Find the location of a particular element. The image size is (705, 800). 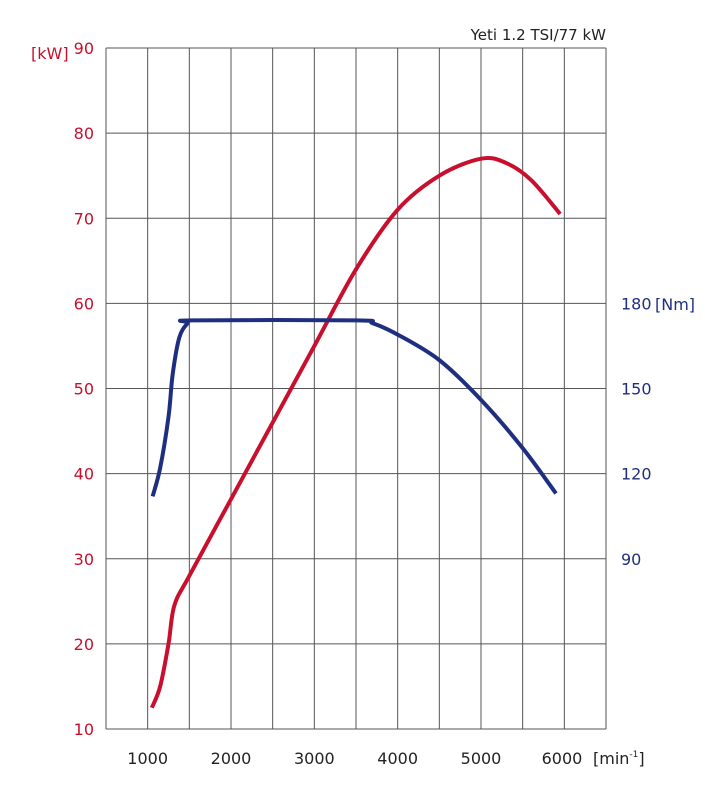

x-tick-label: 5000 is located at coordinates (481, 758).